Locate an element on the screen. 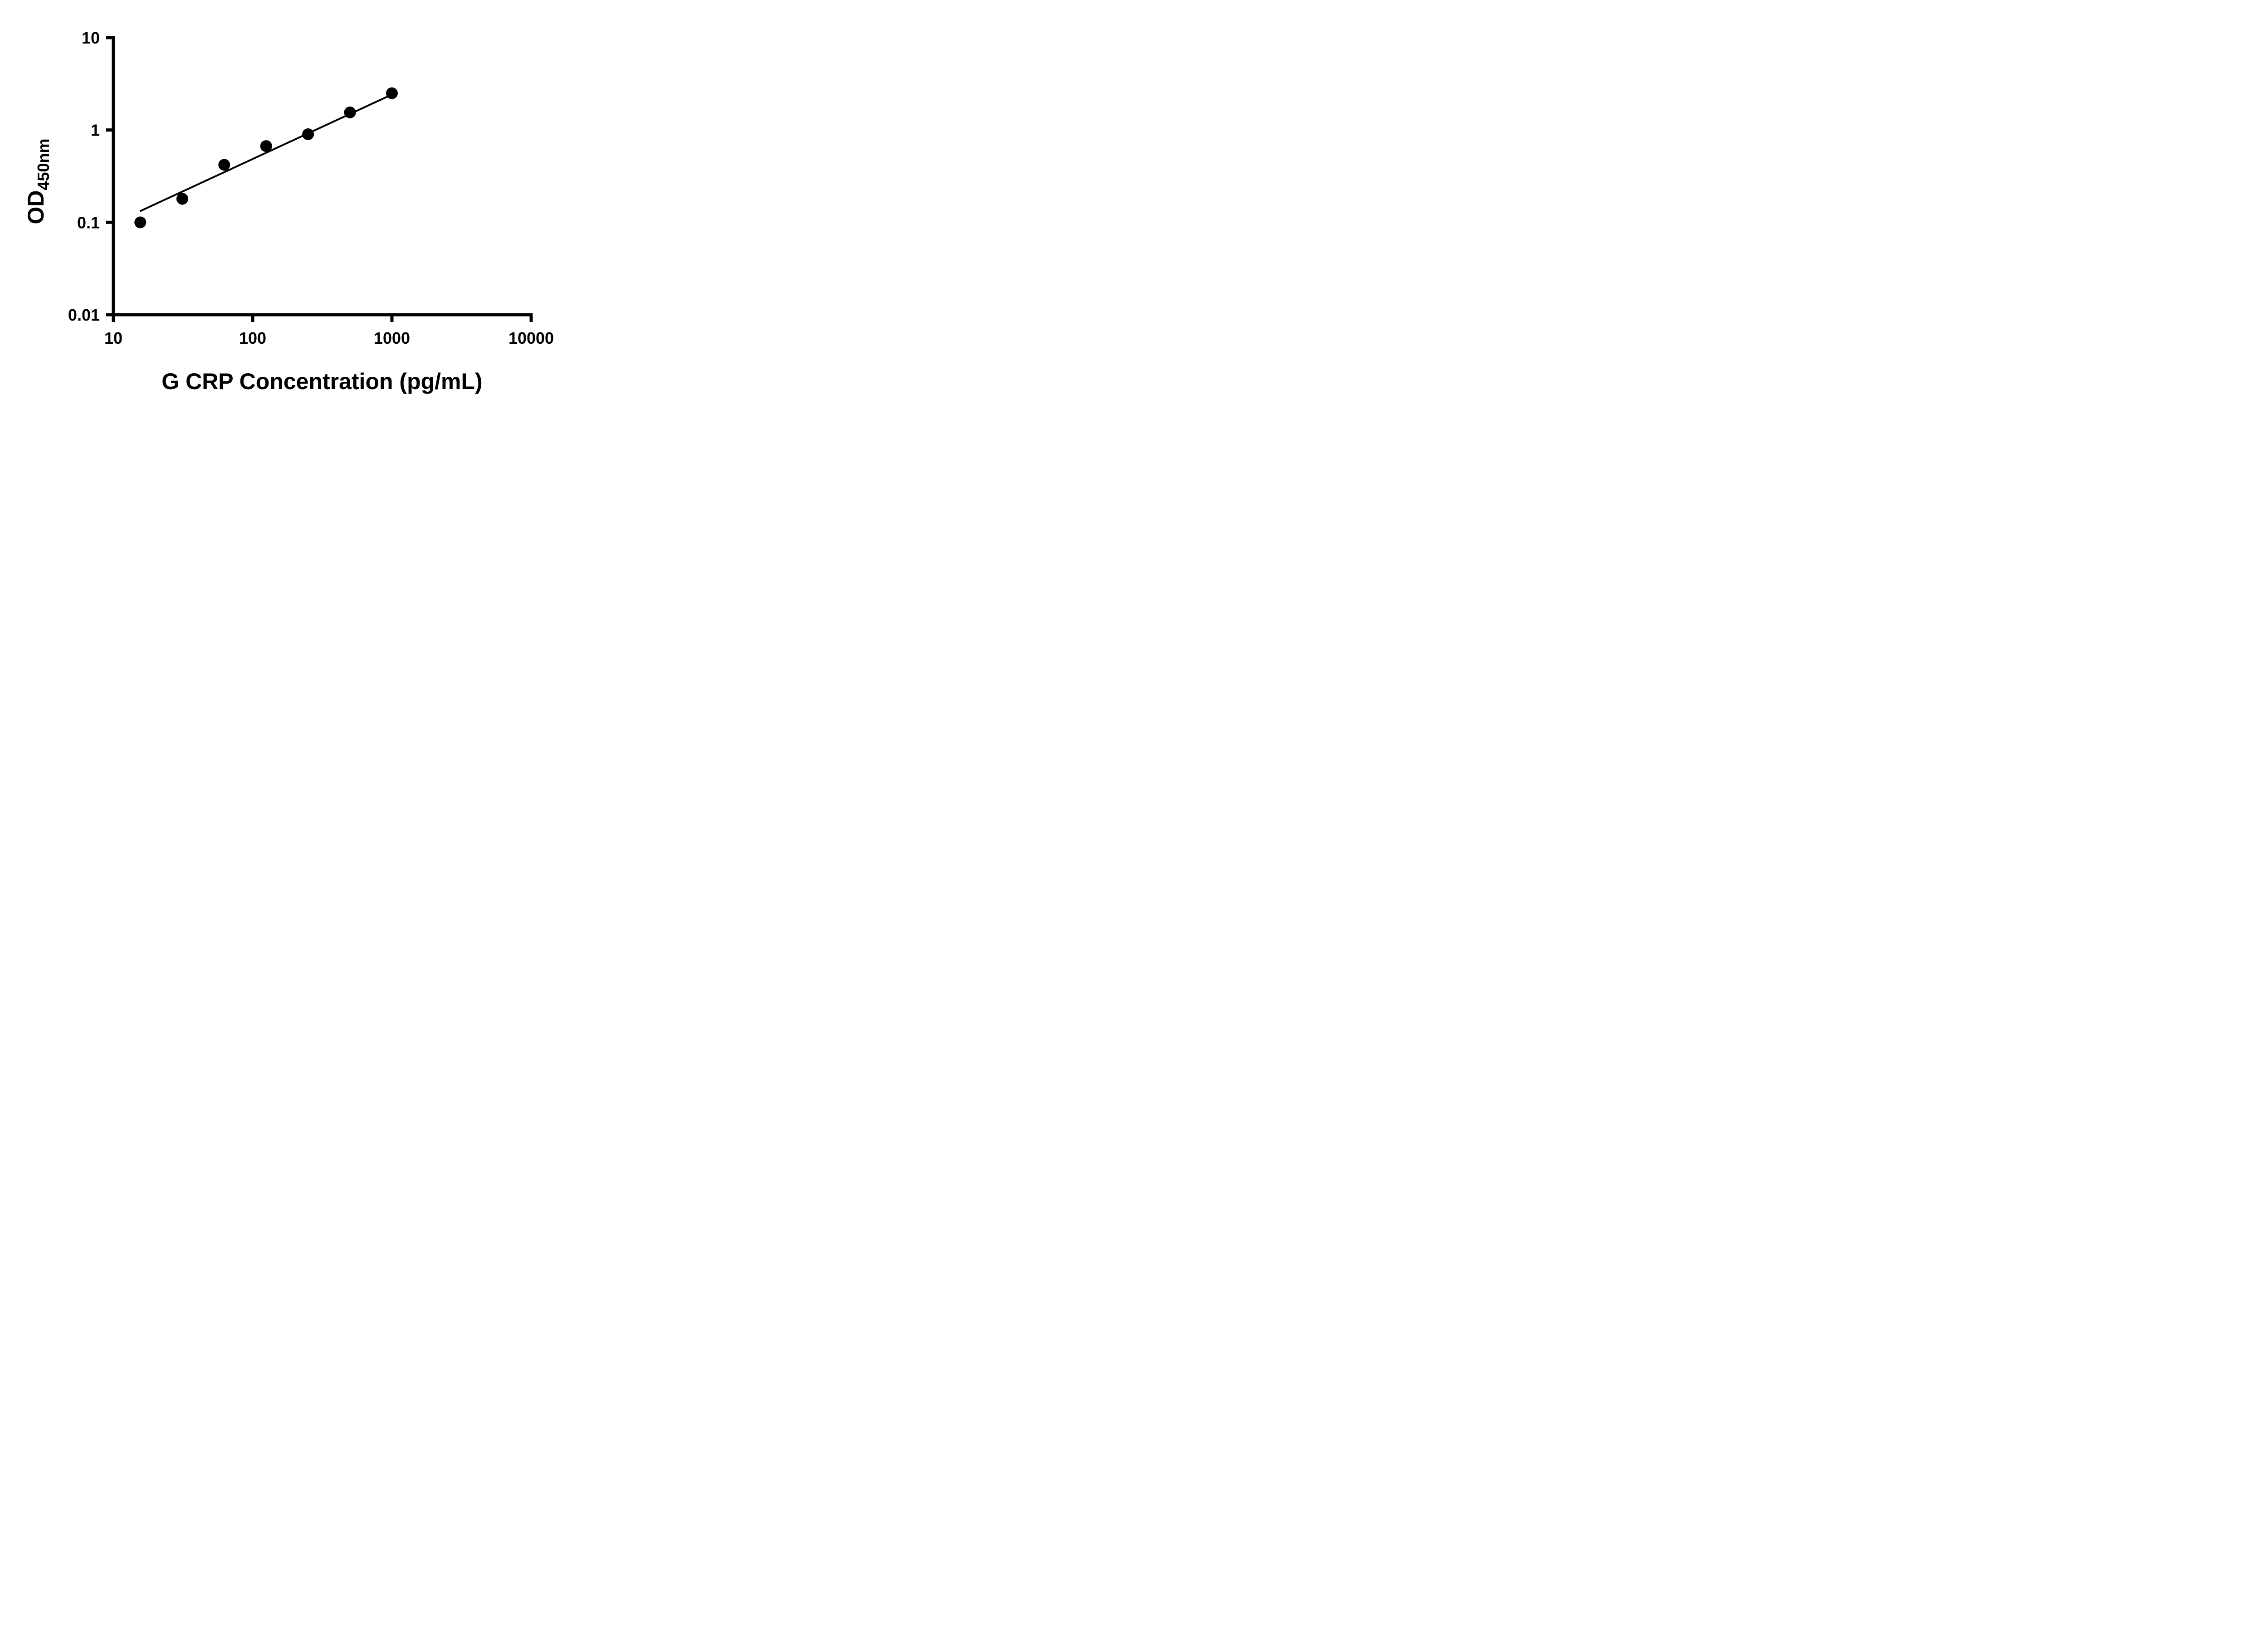 This screenshot has width=2268, height=1638. y-axis-title: OD450nm is located at coordinates (38, 181).